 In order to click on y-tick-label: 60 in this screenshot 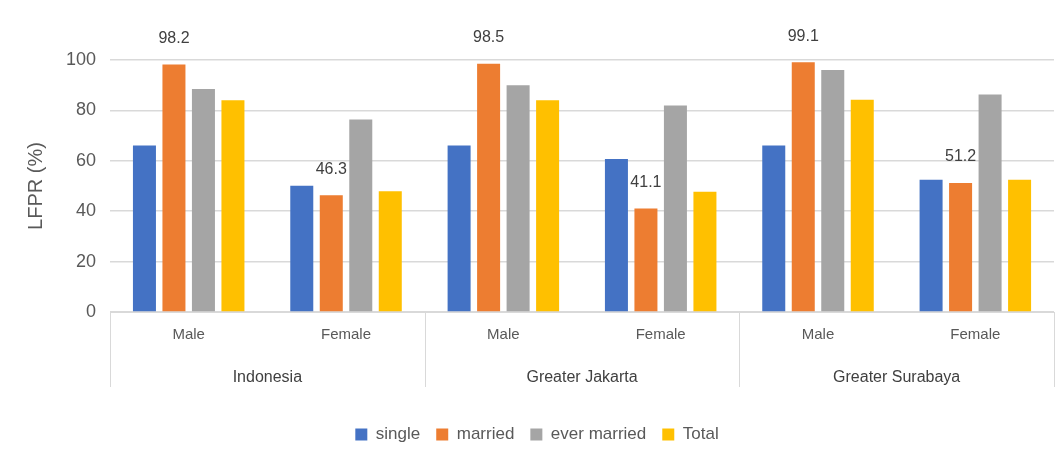, I will do `click(86, 159)`.